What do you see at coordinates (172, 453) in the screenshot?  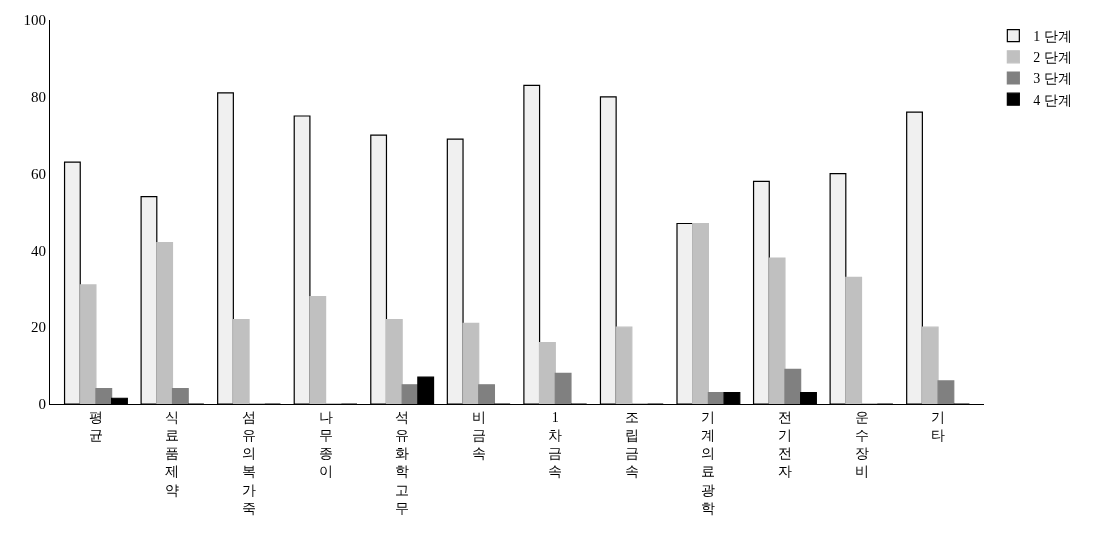 I see `x-tick-label: 식료품제약` at bounding box center [172, 453].